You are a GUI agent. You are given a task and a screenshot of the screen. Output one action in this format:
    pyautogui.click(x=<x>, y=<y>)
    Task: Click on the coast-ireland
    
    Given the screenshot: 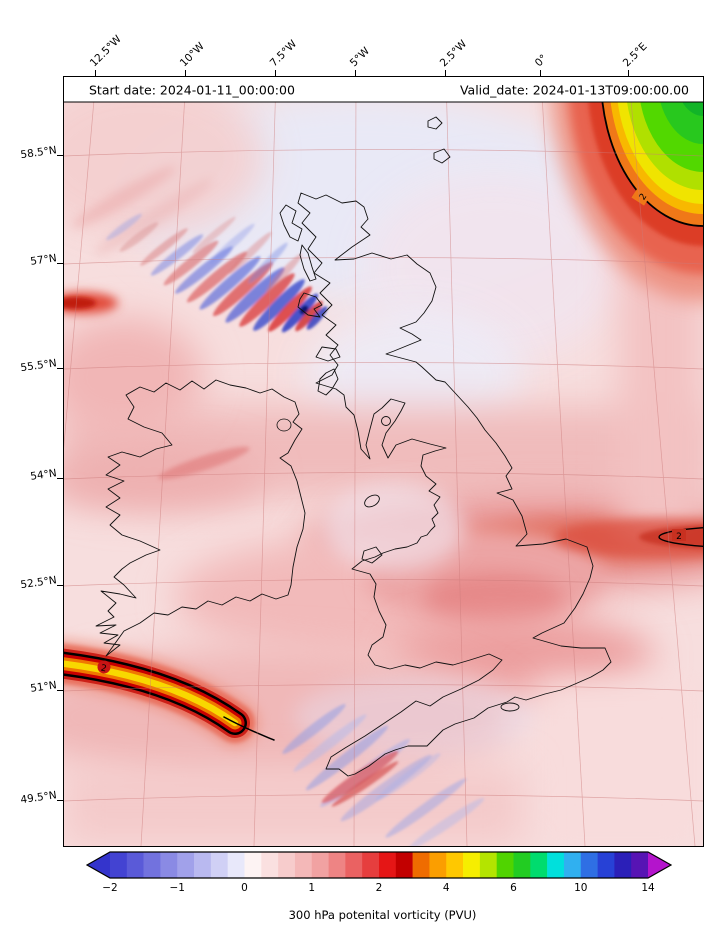 What is the action you would take?
    pyautogui.click(x=200, y=518)
    